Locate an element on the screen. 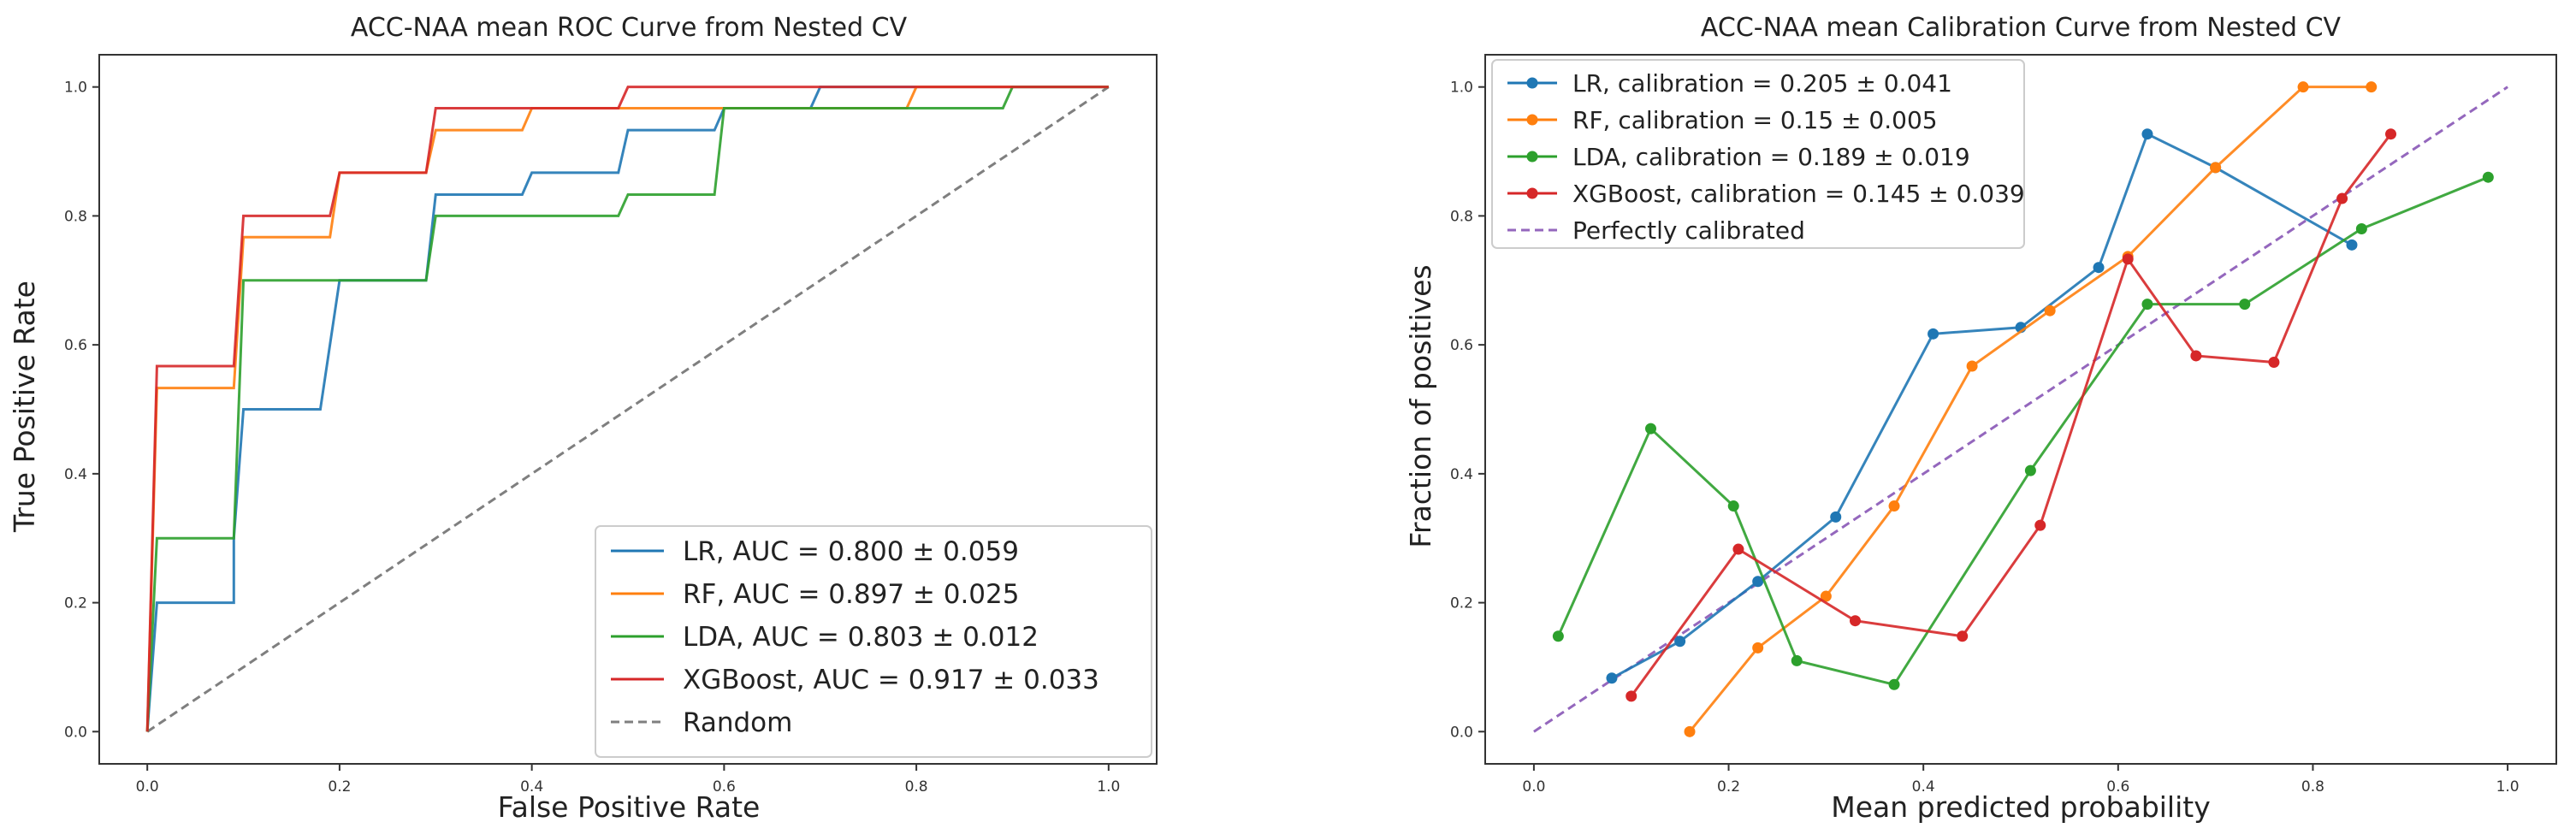 This screenshot has height=834, width=2576. calibration-x-tick-label: 0.2 is located at coordinates (1728, 787).